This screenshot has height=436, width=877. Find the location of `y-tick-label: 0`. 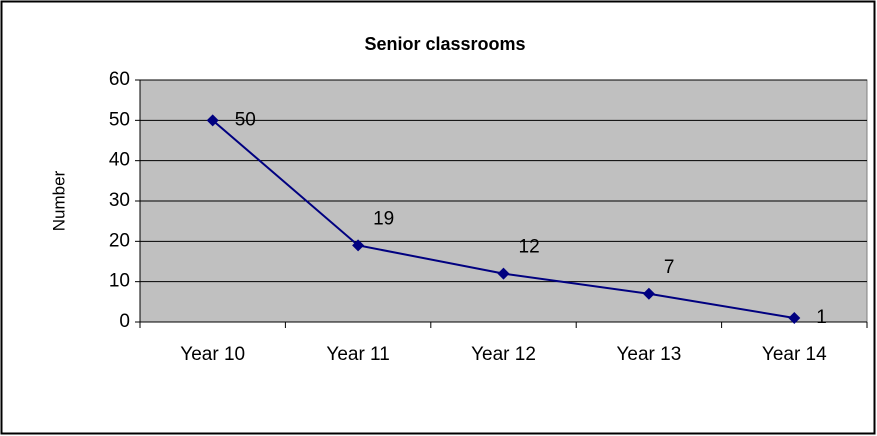

y-tick-label: 0 is located at coordinates (124, 321).